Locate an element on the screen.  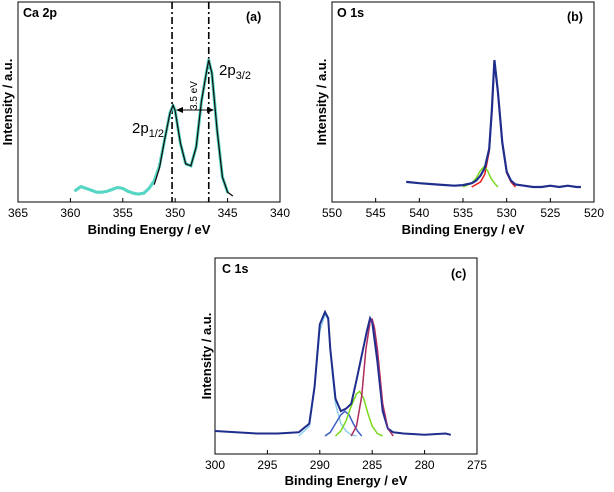
panel-c-label: (c) is located at coordinates (458, 274).